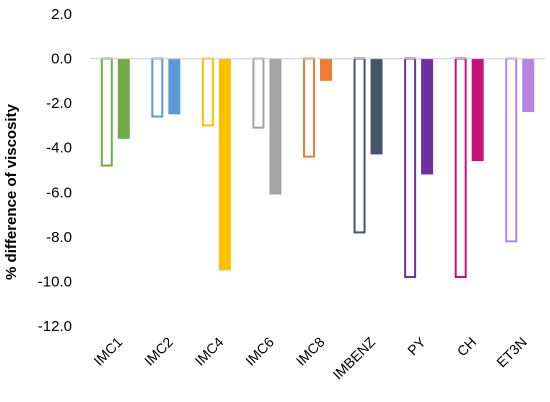 The width and height of the screenshot is (550, 402). What do you see at coordinates (59, 148) in the screenshot?
I see `y-tick-label: -4.0` at bounding box center [59, 148].